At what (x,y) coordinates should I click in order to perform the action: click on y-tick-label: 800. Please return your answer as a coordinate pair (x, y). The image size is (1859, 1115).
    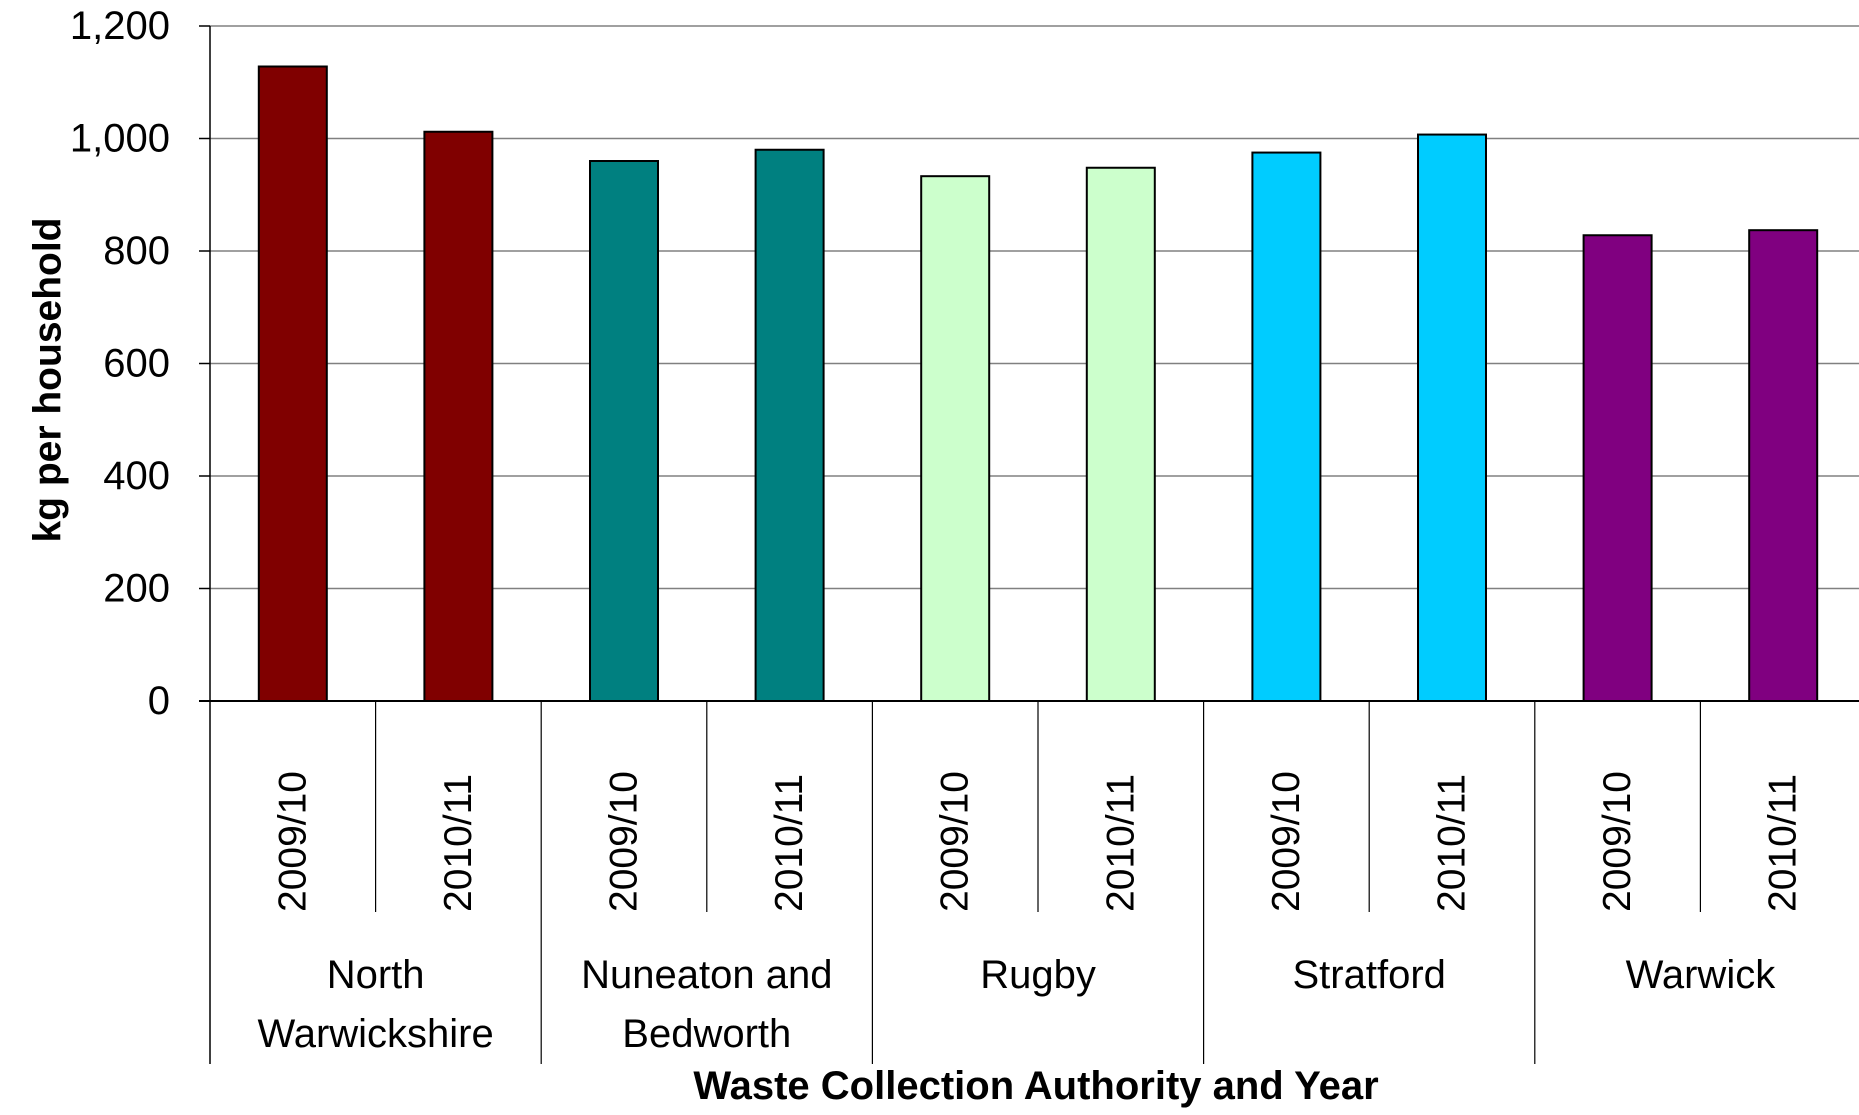
    Looking at the image, I should click on (136, 251).